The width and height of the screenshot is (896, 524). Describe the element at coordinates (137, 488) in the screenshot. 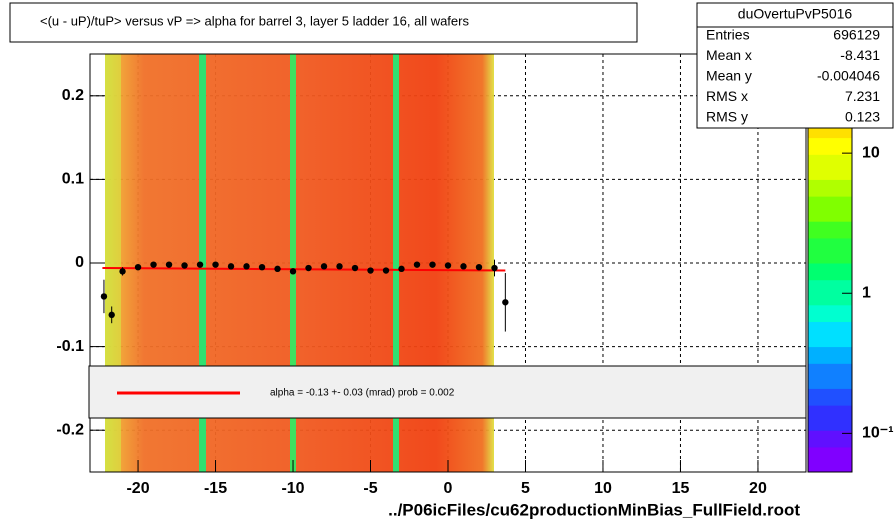

I see `x-tick-label: -20` at that location.